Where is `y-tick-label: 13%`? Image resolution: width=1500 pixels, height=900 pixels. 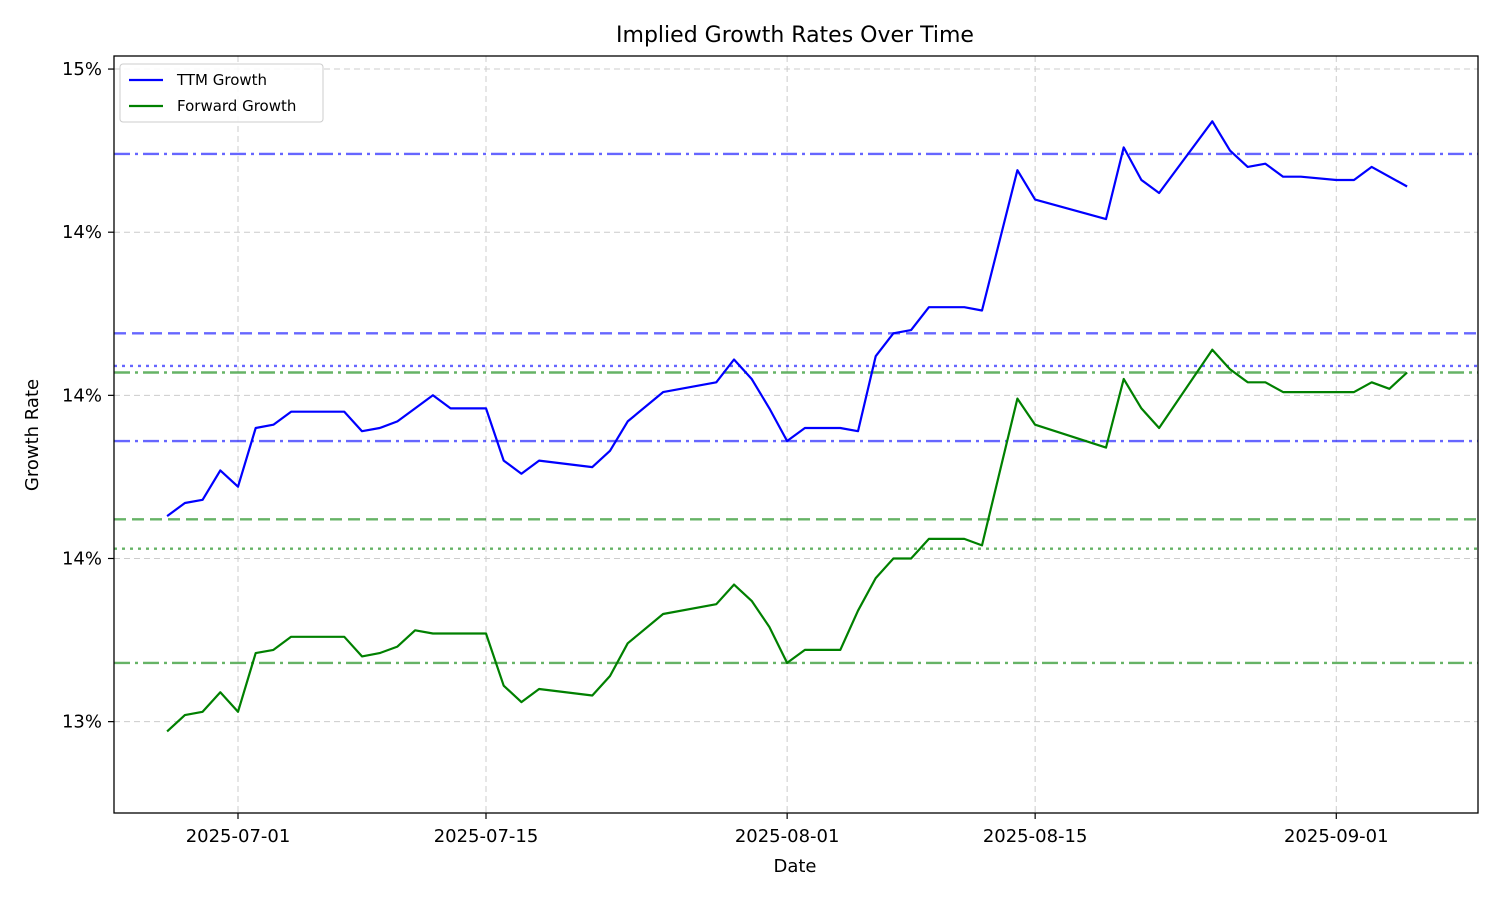
y-tick-label: 13% is located at coordinates (82, 722).